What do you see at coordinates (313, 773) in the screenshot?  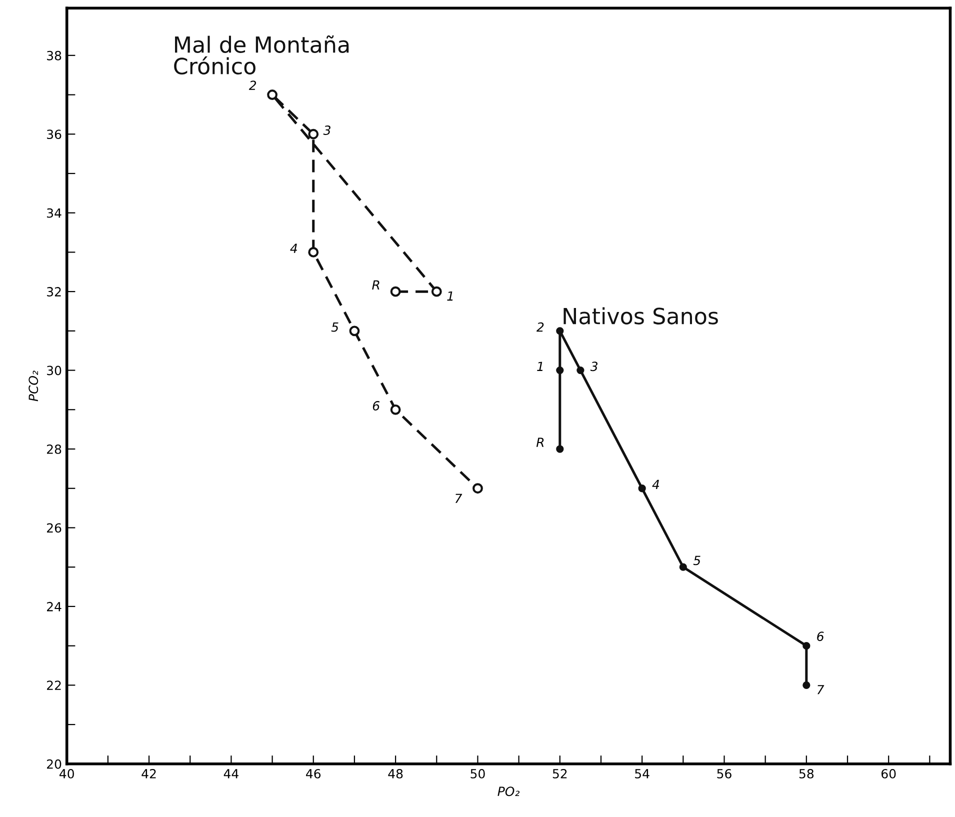 I see `x-tick-label: 46` at bounding box center [313, 773].